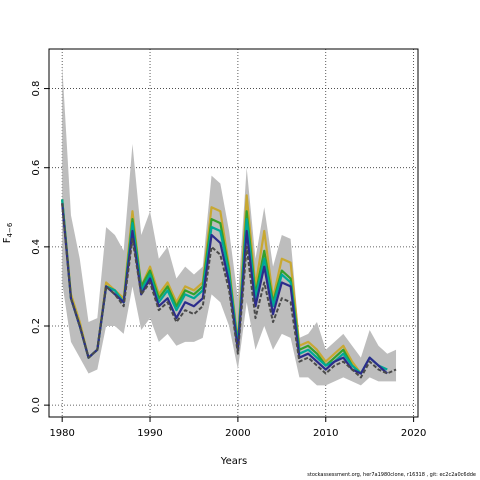 Image resolution: width=480 pixels, height=480 pixels. I want to click on y-tick-label-0.2: 0.2, so click(36, 326).